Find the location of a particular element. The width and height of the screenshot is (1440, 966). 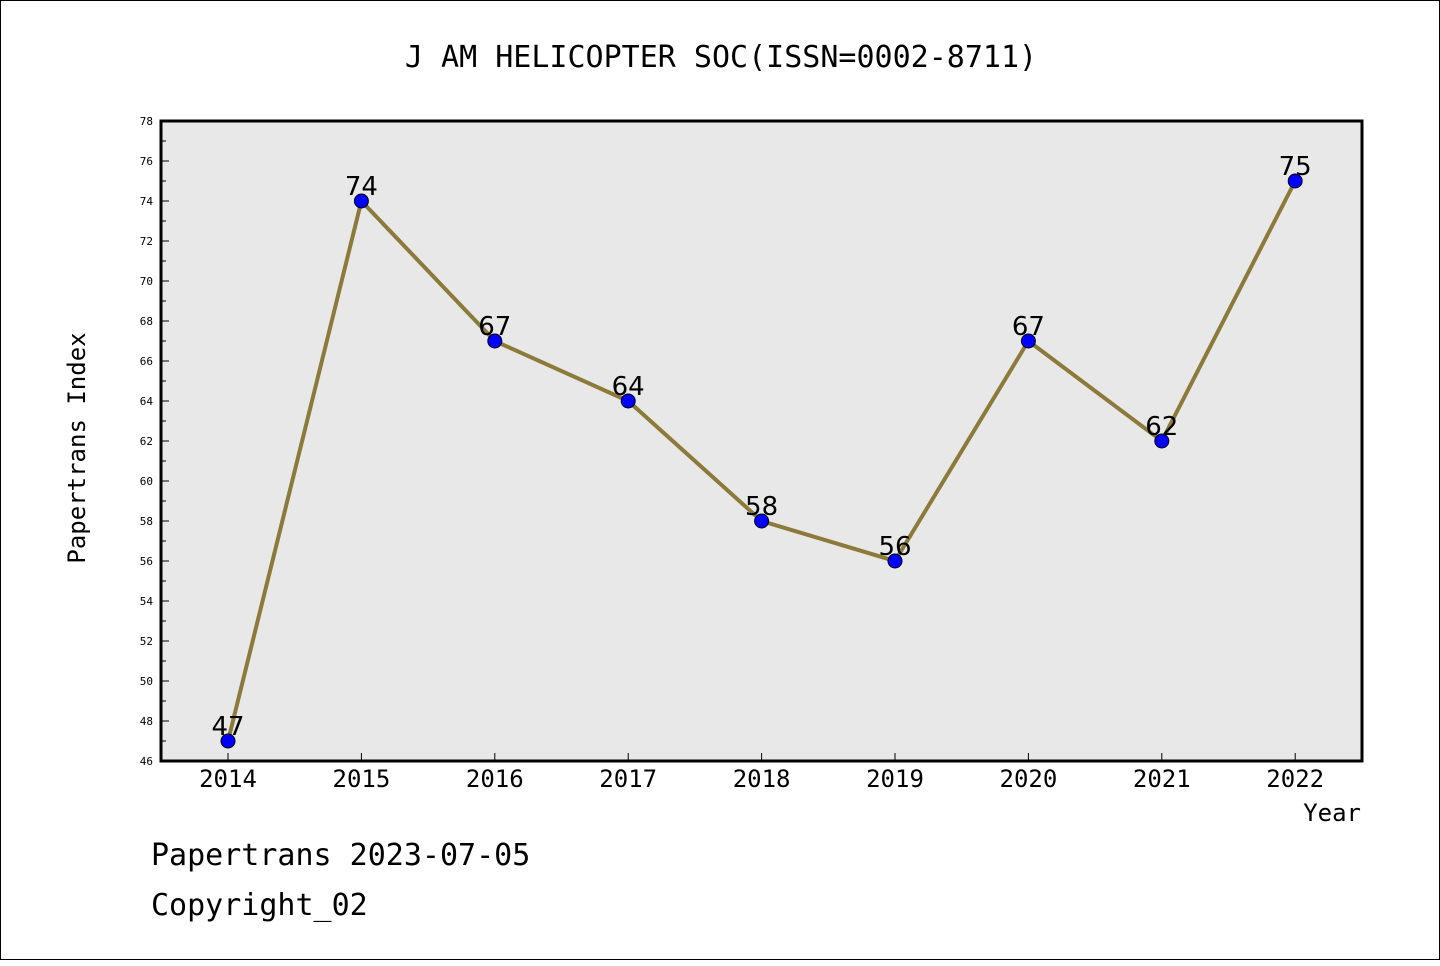

y-tick-label: 50 is located at coordinates (146, 681).